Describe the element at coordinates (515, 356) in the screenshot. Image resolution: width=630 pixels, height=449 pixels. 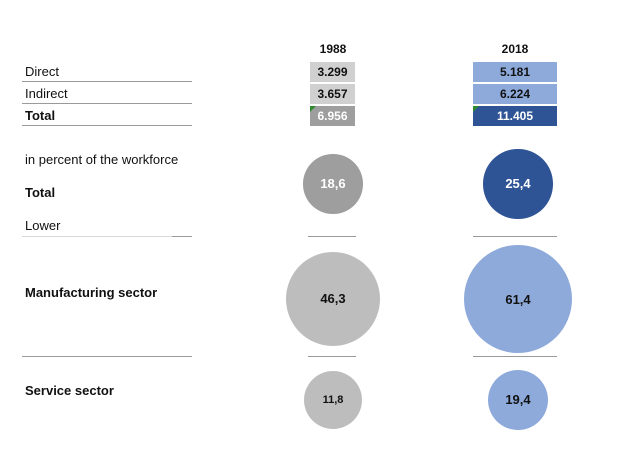
I see `separator-2018-lower` at that location.